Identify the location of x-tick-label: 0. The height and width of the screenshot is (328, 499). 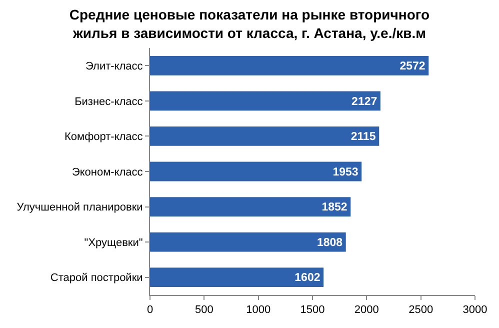
(150, 310).